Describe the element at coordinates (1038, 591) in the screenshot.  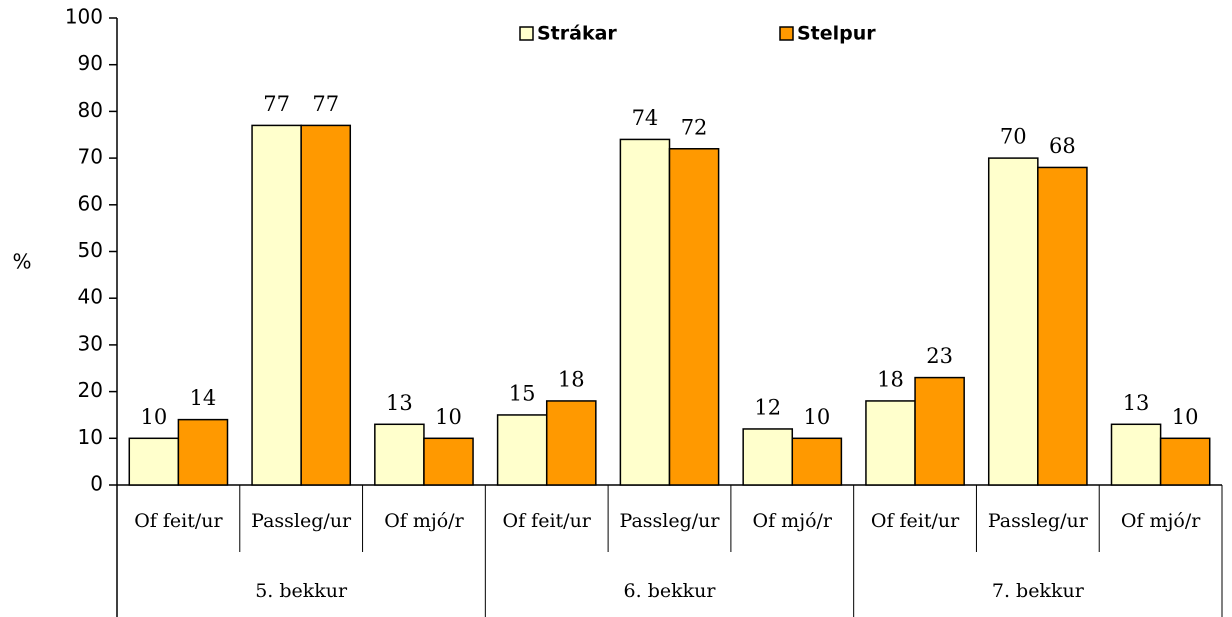
I see `group-label: 7. bekkur` at that location.